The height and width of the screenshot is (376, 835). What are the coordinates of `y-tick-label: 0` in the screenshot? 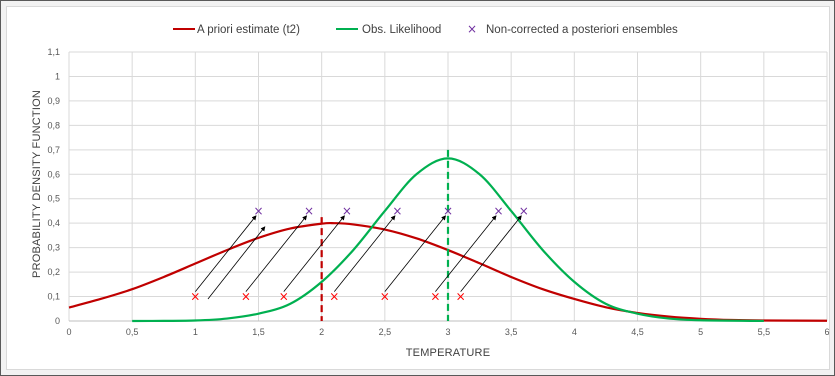 It's located at (57, 321).